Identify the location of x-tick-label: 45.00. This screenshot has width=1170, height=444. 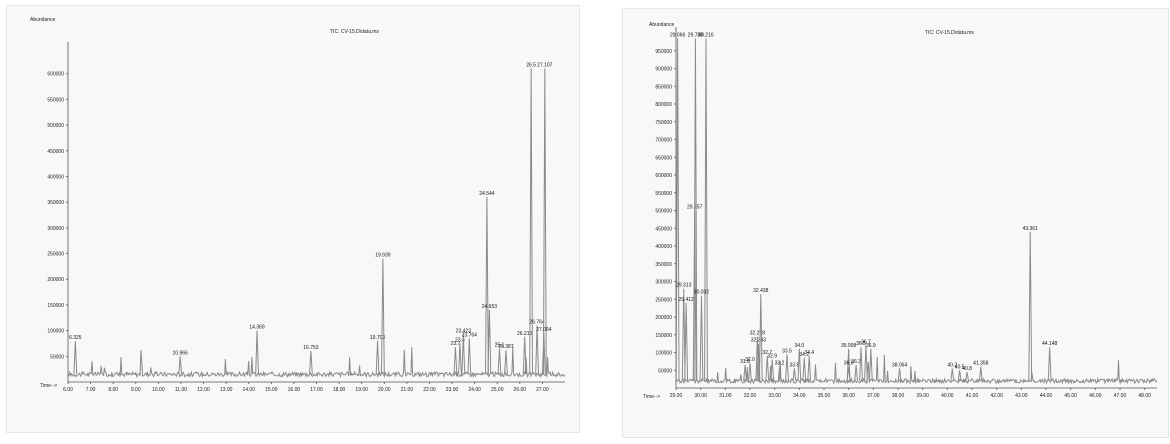
(1070, 396).